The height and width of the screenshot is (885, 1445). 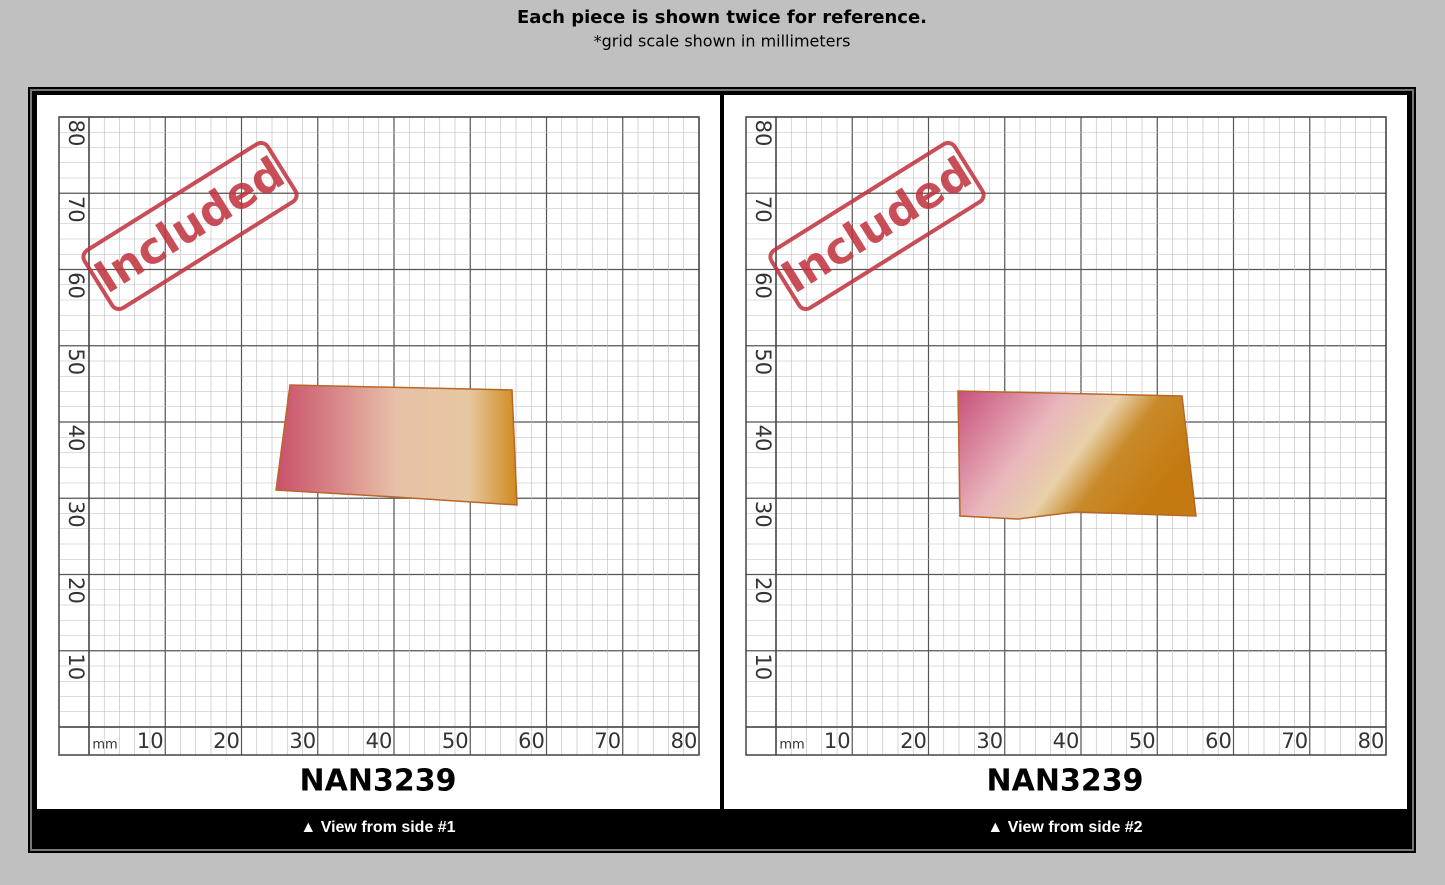 What do you see at coordinates (722, 17) in the screenshot?
I see `title: Each piece is shown twice for reference.` at bounding box center [722, 17].